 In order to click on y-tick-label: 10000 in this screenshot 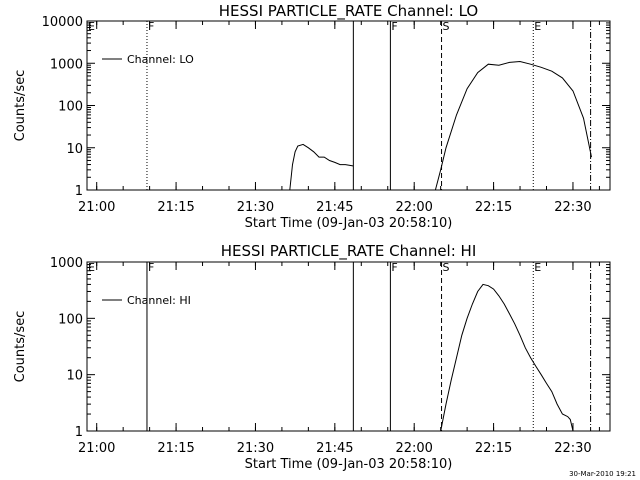, I will do `click(62, 22)`.